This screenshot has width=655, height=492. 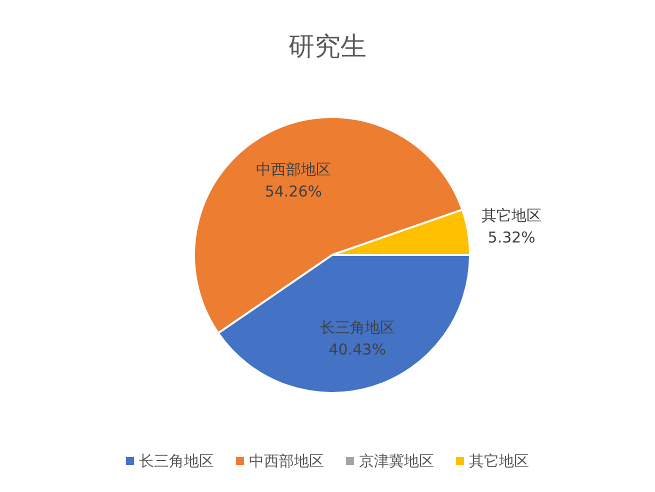 What do you see at coordinates (176, 461) in the screenshot?
I see `legend-label: 长三角地区` at bounding box center [176, 461].